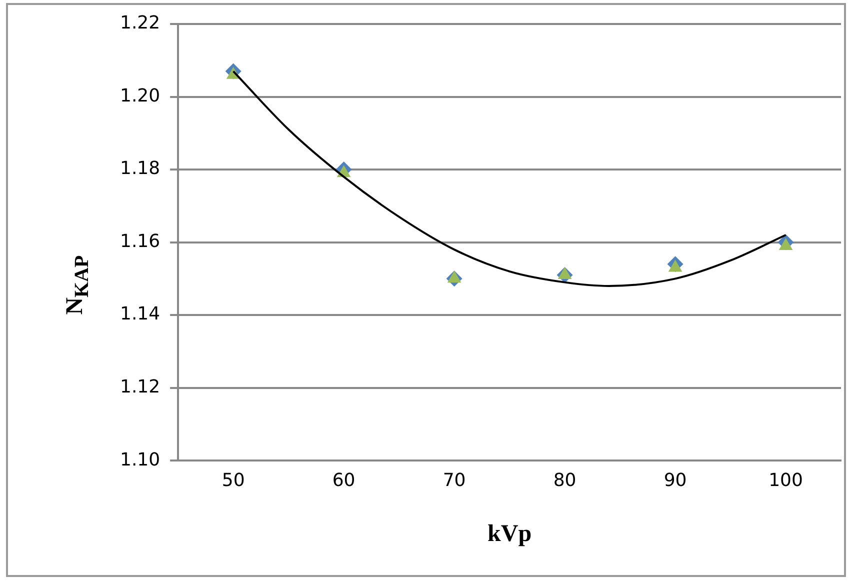 The image size is (857, 583). Describe the element at coordinates (140, 23) in the screenshot. I see `y-tick-label: 1.22` at that location.